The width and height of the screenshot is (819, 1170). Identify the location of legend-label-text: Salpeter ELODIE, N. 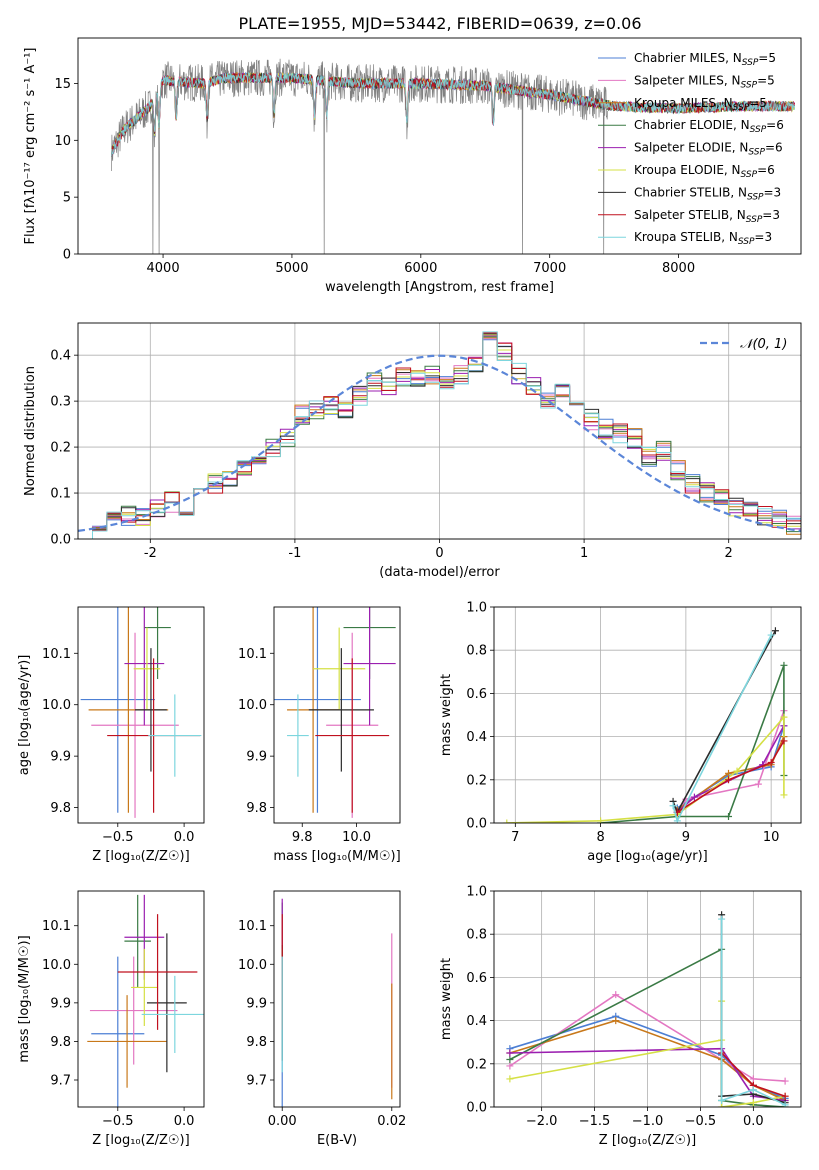
(691, 148).